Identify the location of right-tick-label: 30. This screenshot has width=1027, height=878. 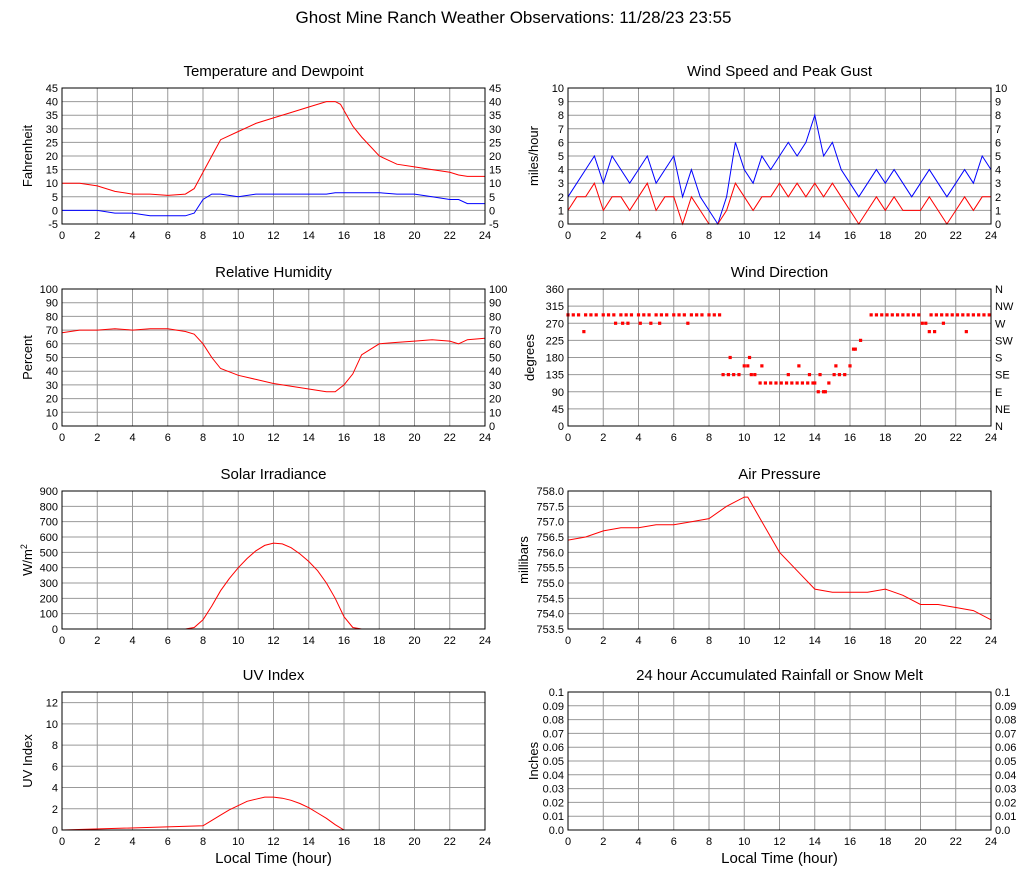
(495, 130).